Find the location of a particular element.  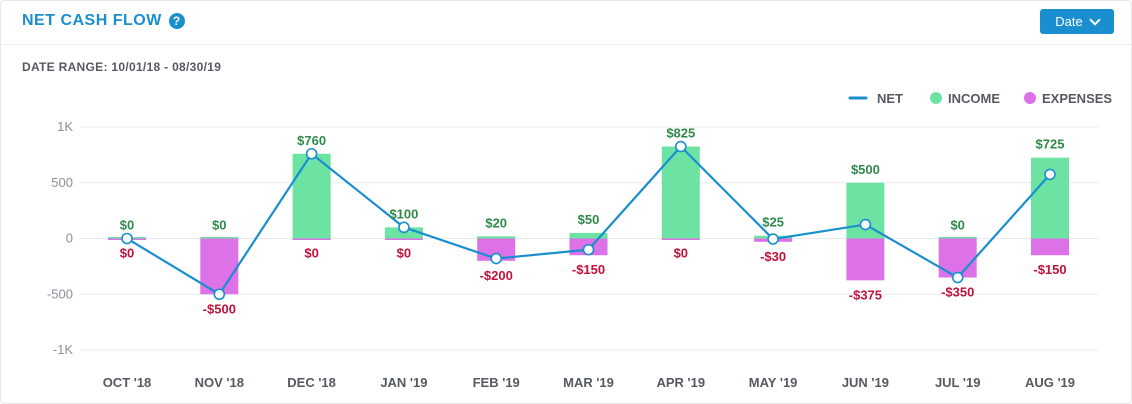

card-title: NET CASH FLOW is located at coordinates (92, 20).